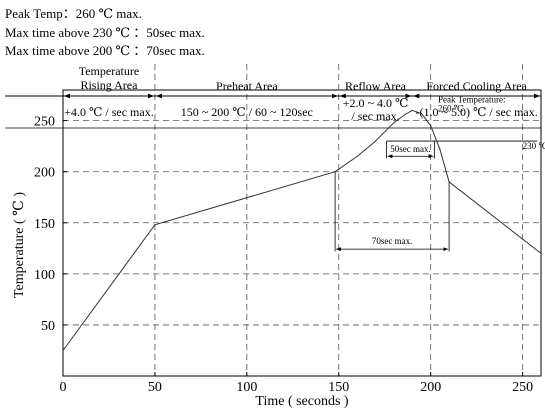 Image resolution: width=545 pixels, height=409 pixels. Describe the element at coordinates (477, 112) in the screenshot. I see `area-rate-3: -(1.0 ~ 5.0) ℃ / sec max.` at that location.